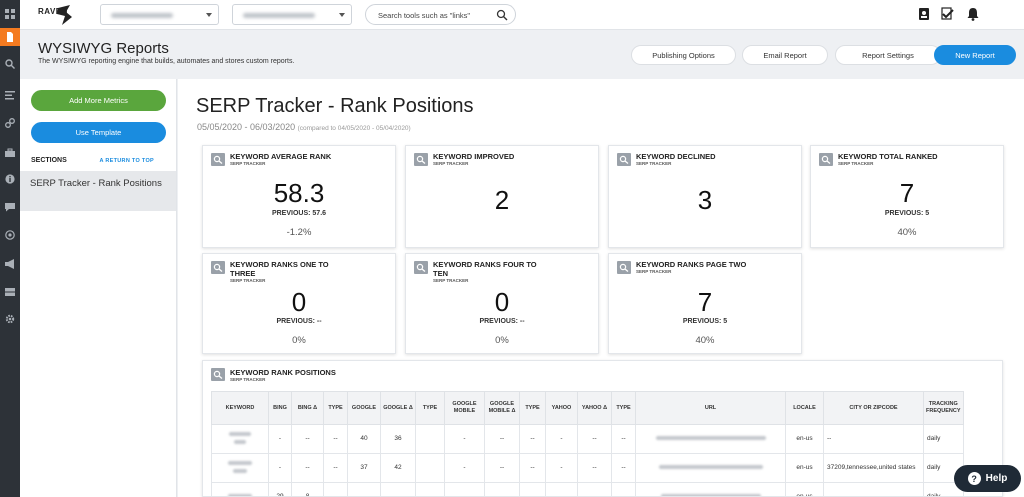 The height and width of the screenshot is (497, 1024). What do you see at coordinates (464, 408) in the screenshot?
I see `column-header: GOOGLE MOBILE` at bounding box center [464, 408].